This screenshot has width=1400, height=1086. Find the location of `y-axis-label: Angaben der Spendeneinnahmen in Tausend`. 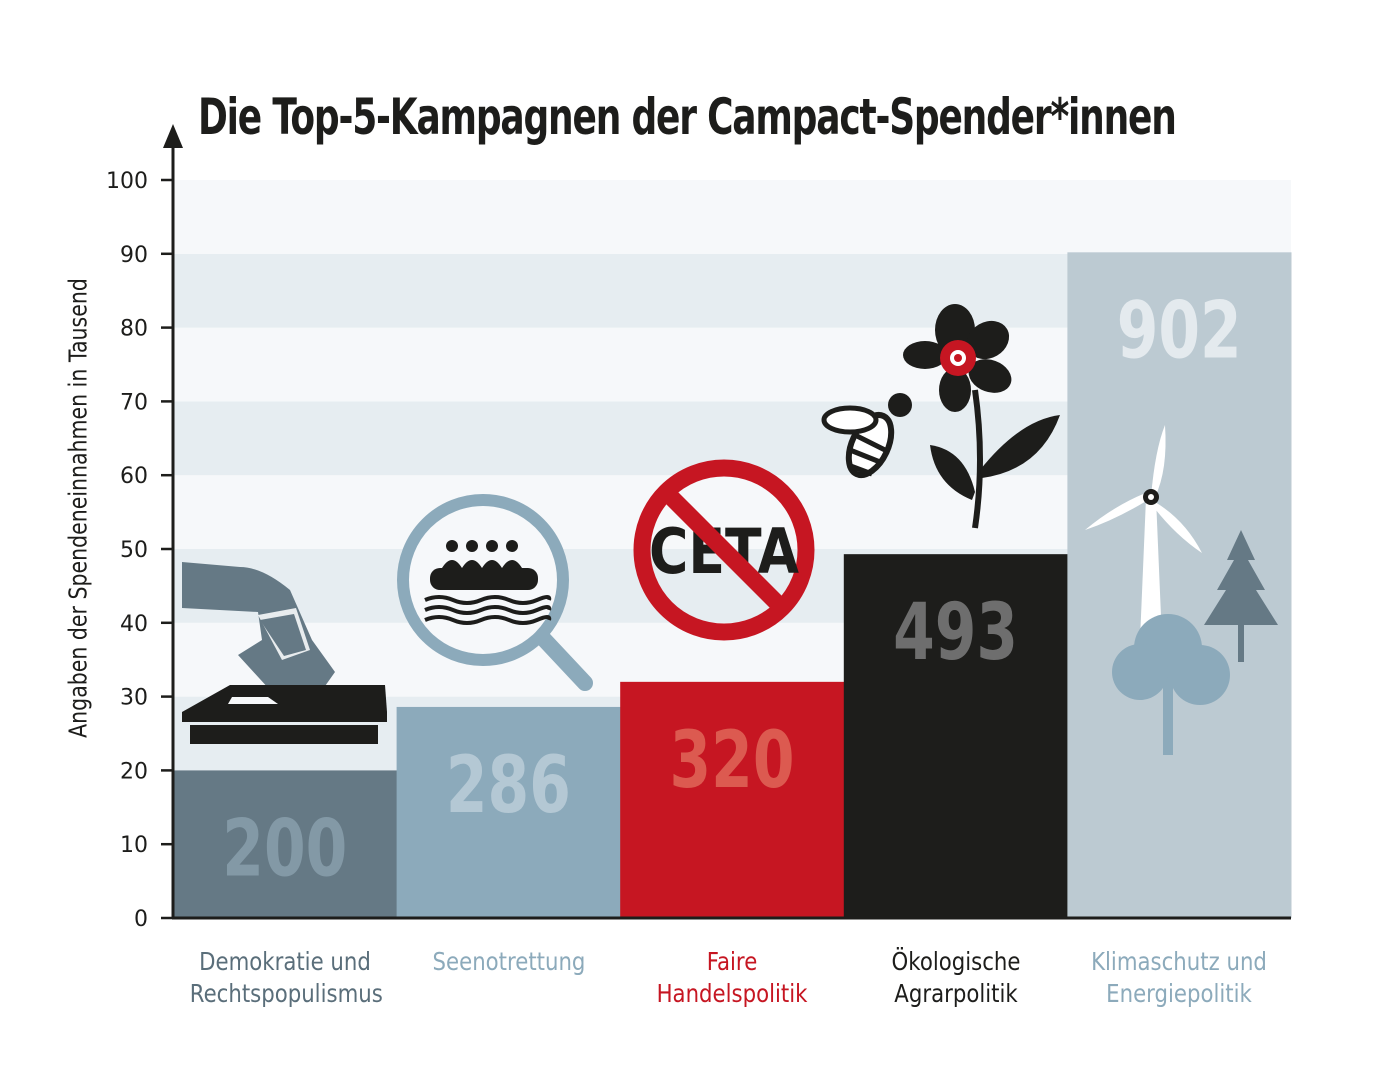

y-axis-label: Angaben der Spendeneinnahmen in Tausend is located at coordinates (78, 508).